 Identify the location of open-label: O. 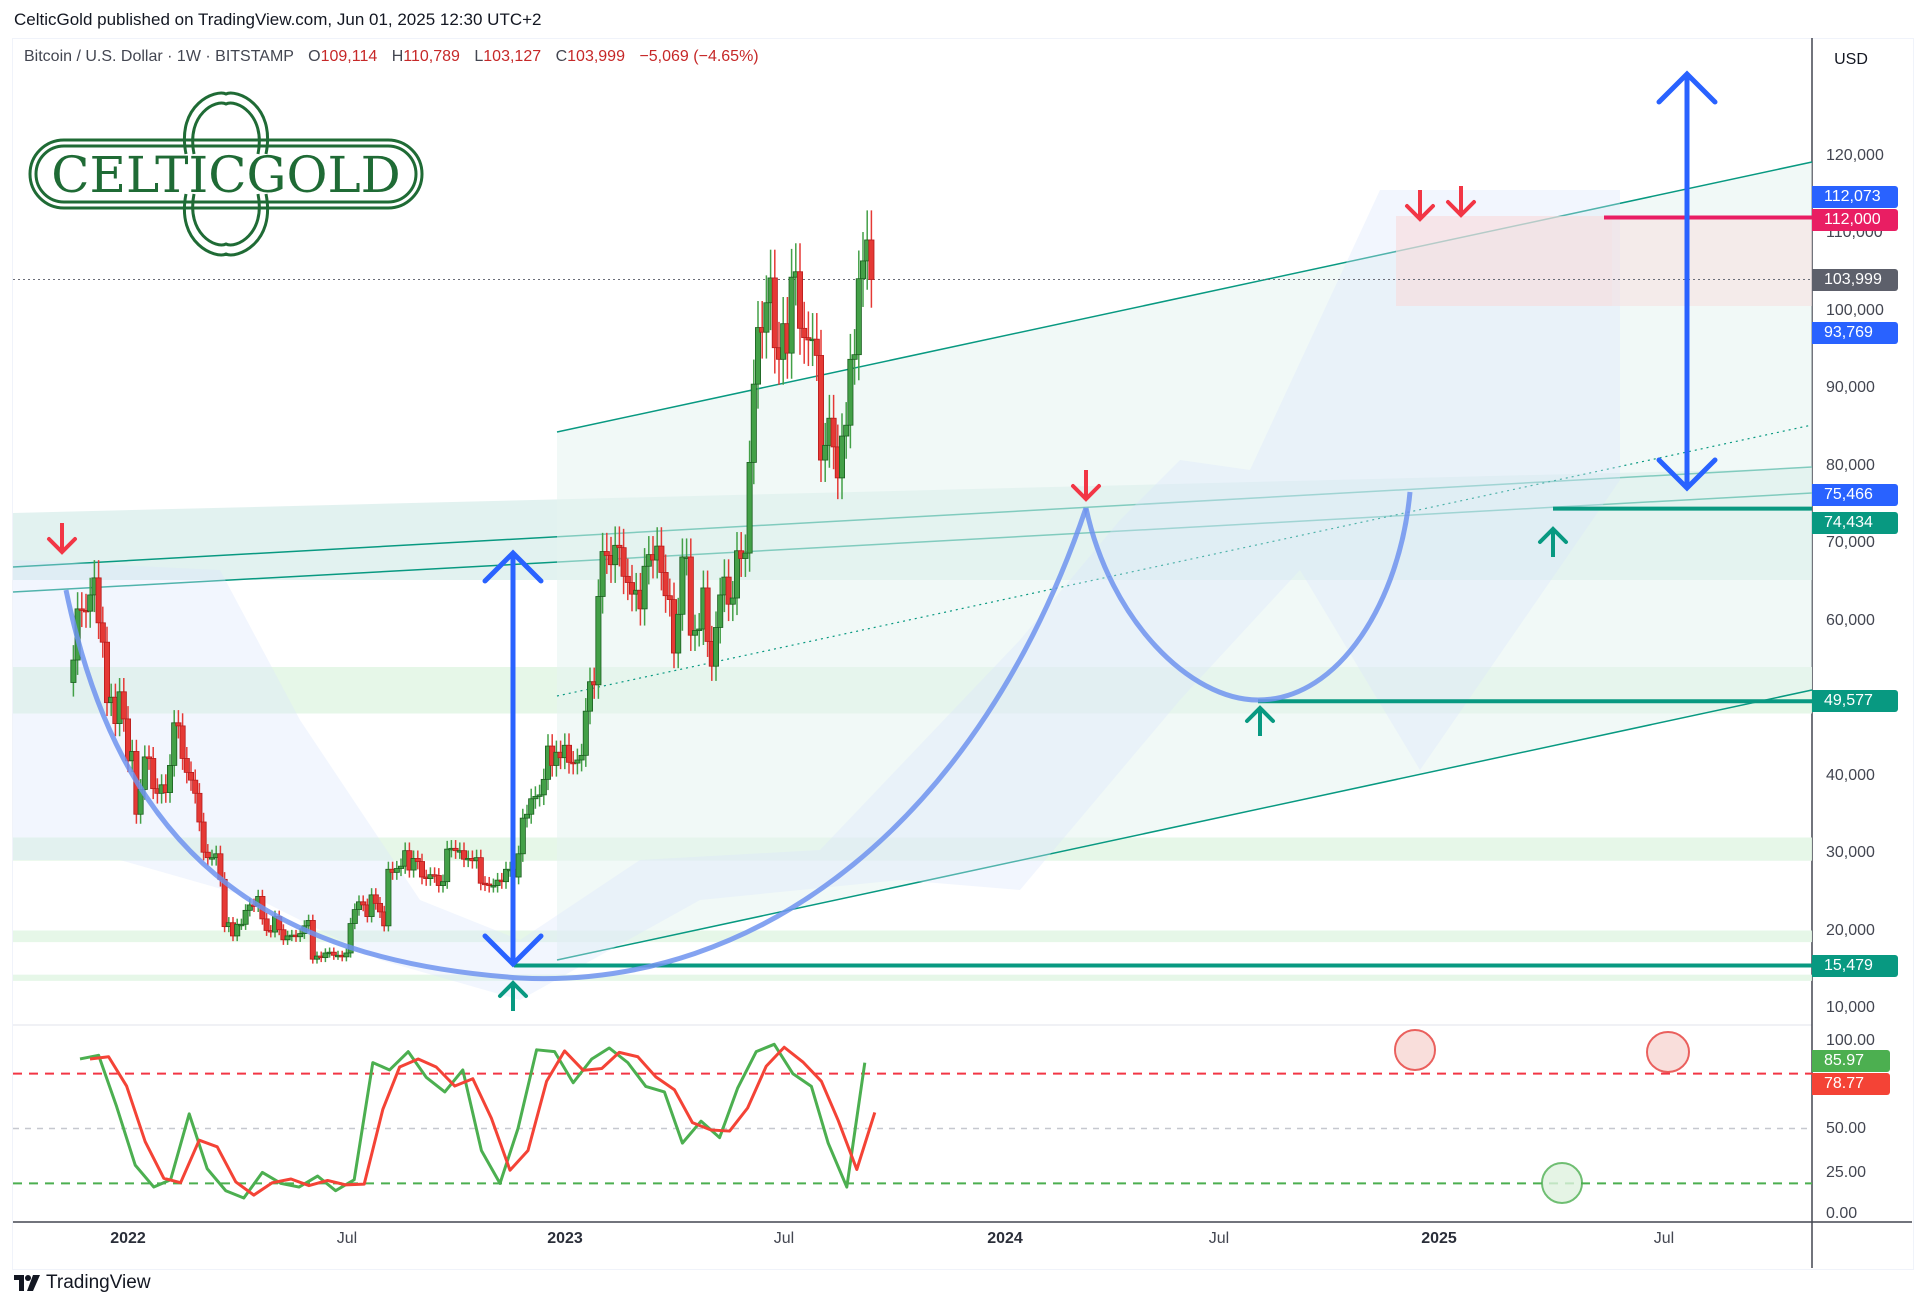
(314, 56).